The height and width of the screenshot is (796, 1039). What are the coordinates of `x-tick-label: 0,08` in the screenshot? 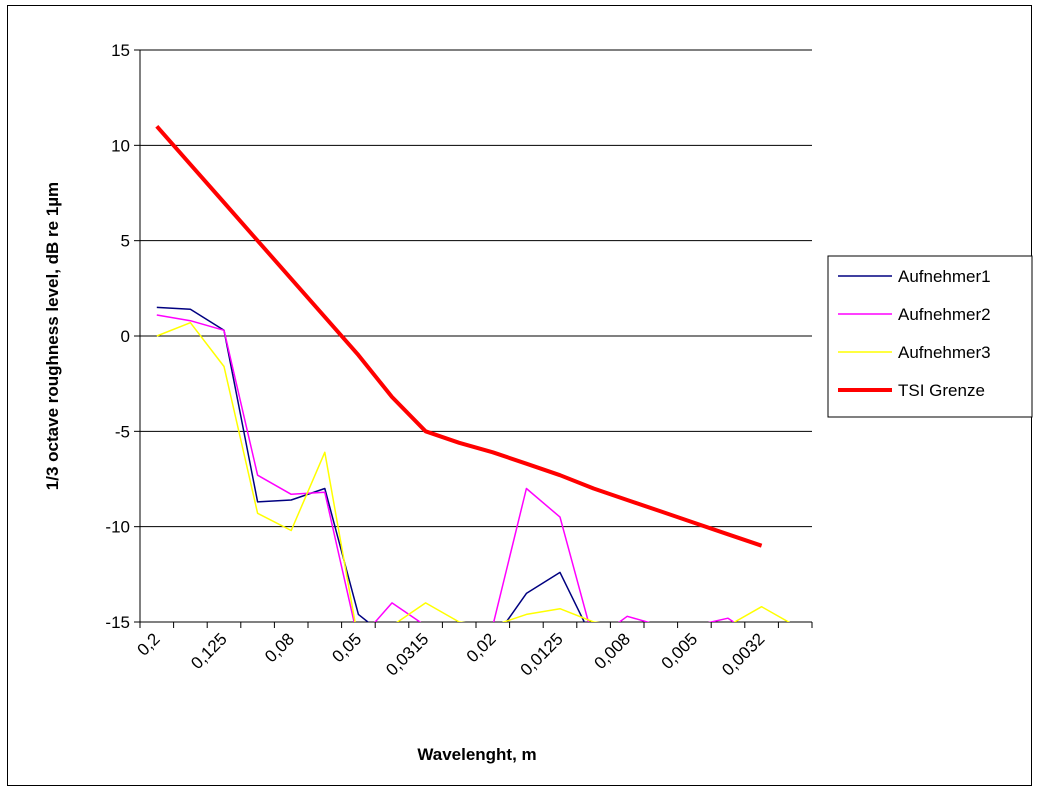 It's located at (279, 647).